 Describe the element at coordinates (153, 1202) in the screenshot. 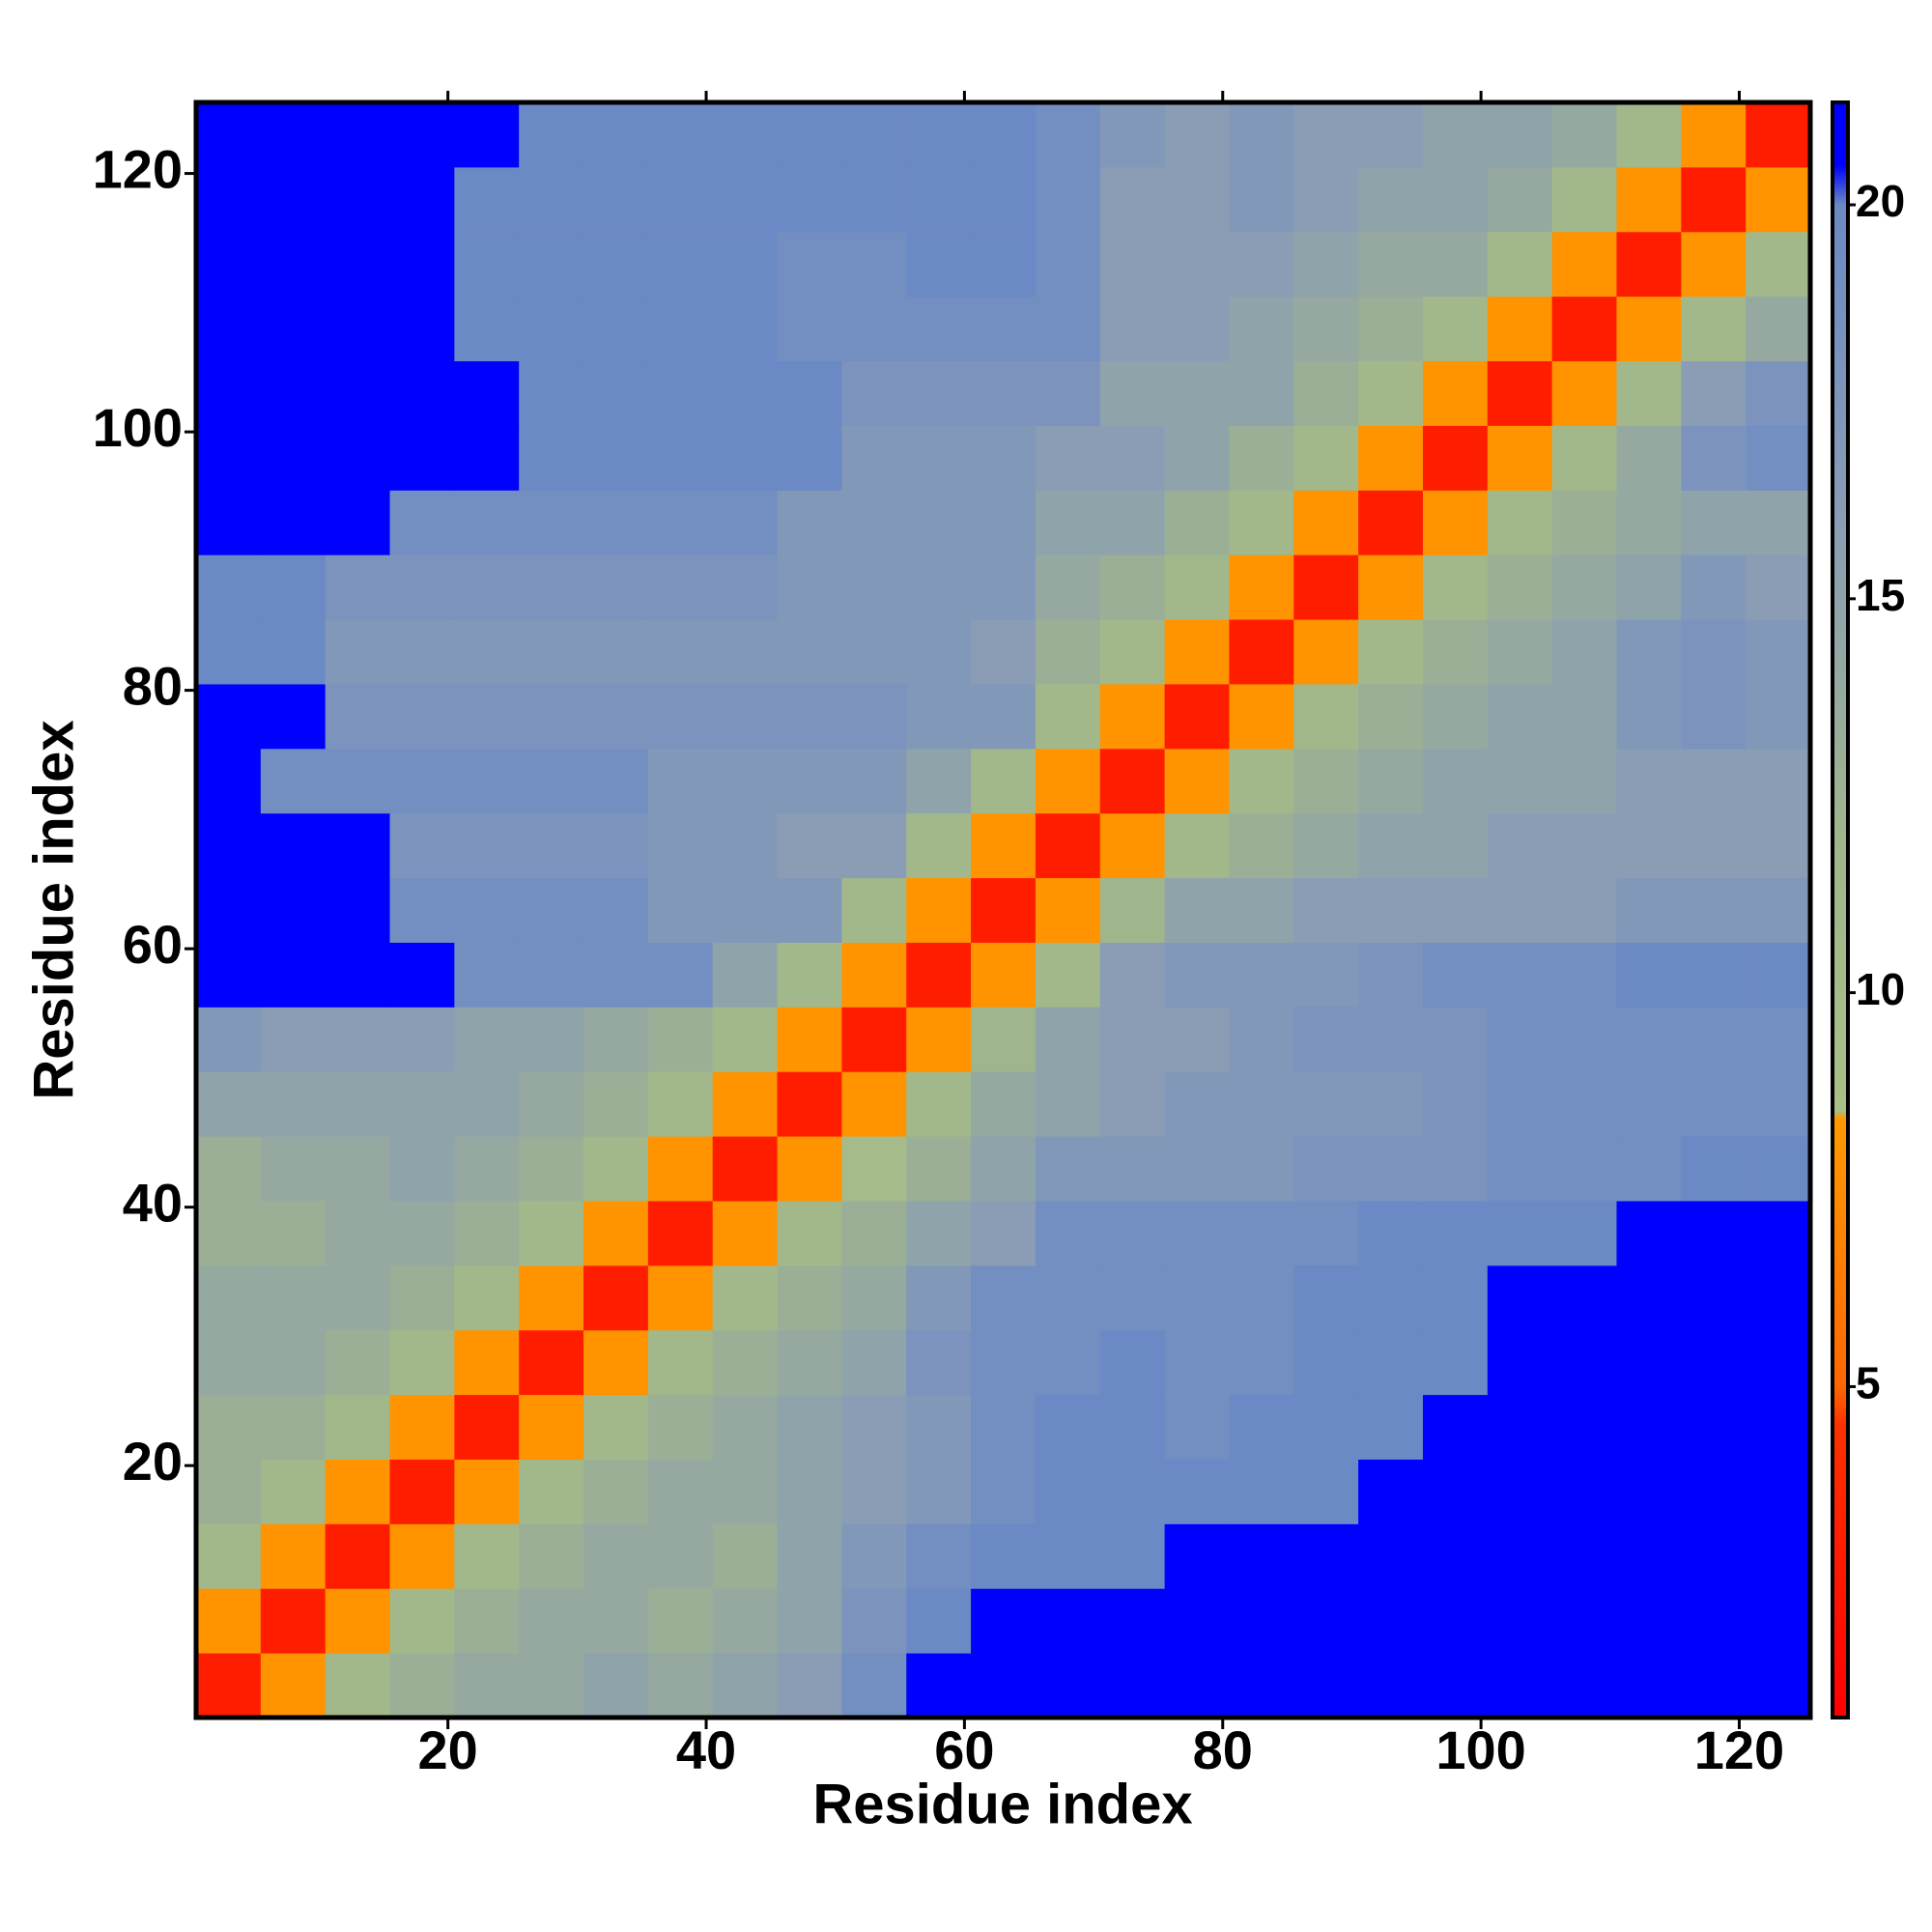

I see `y-tick-label: 40` at that location.